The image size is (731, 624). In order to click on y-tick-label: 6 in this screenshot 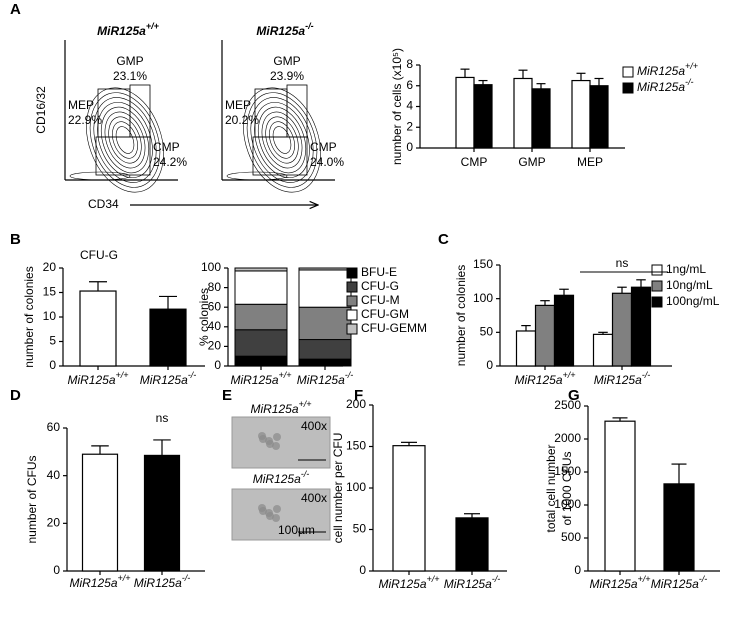, I will do `click(409, 85)`.